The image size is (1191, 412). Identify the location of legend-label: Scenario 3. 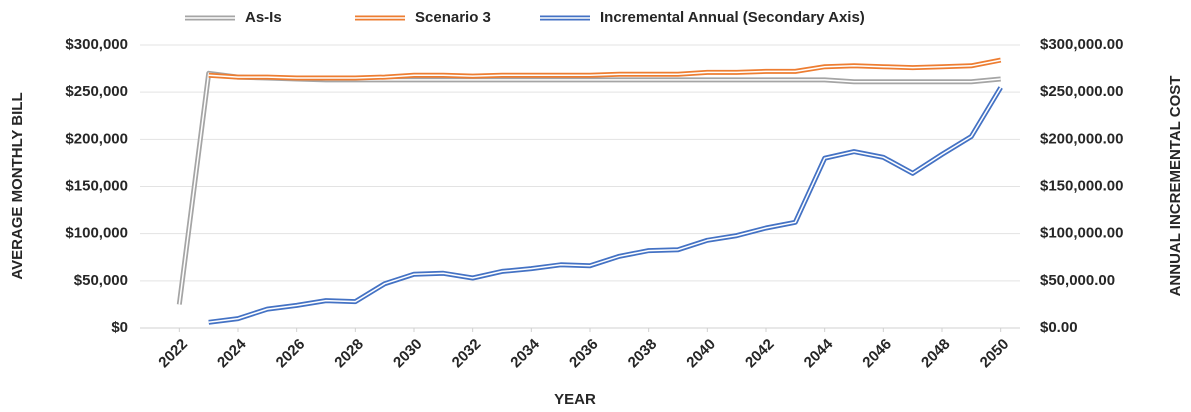
(453, 17).